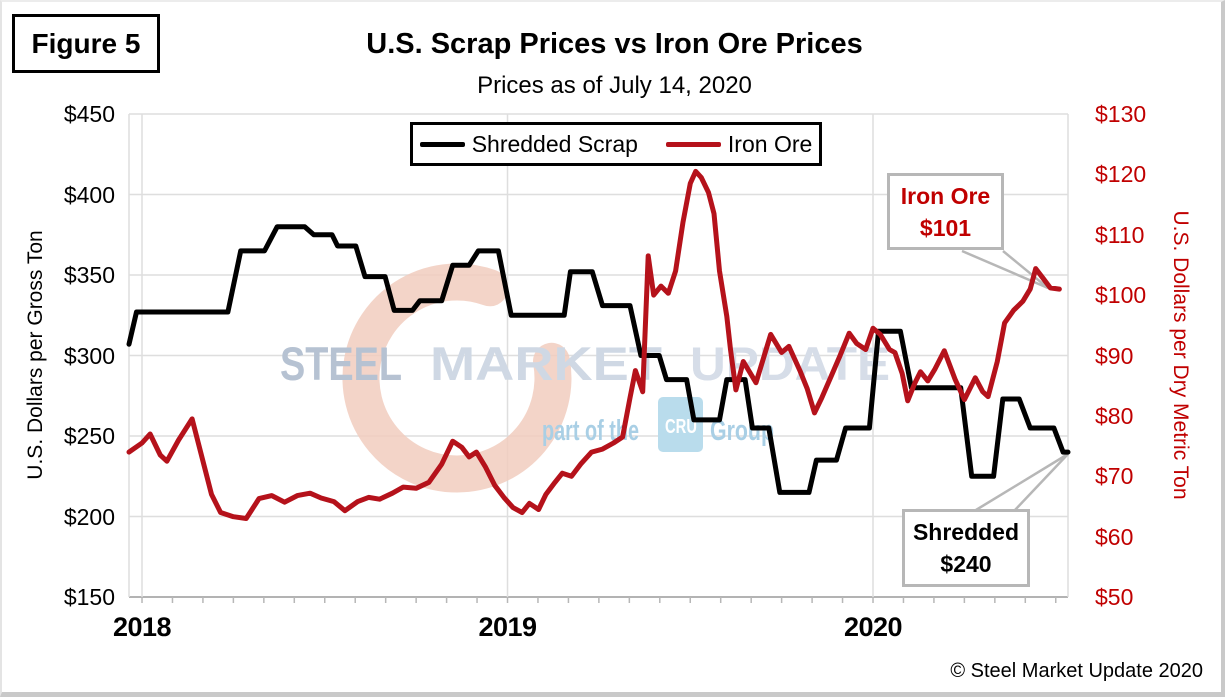  I want to click on right-axis-tick-label: $90, so click(1114, 355).